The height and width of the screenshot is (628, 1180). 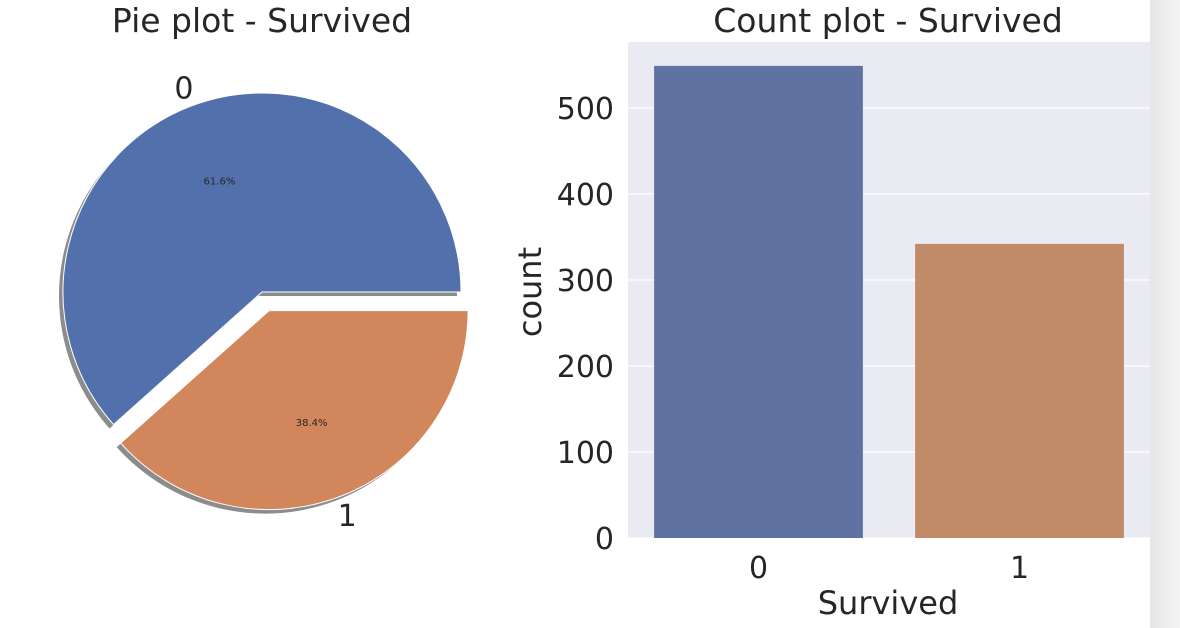 What do you see at coordinates (585, 195) in the screenshot?
I see `y-tick-label: 400` at bounding box center [585, 195].